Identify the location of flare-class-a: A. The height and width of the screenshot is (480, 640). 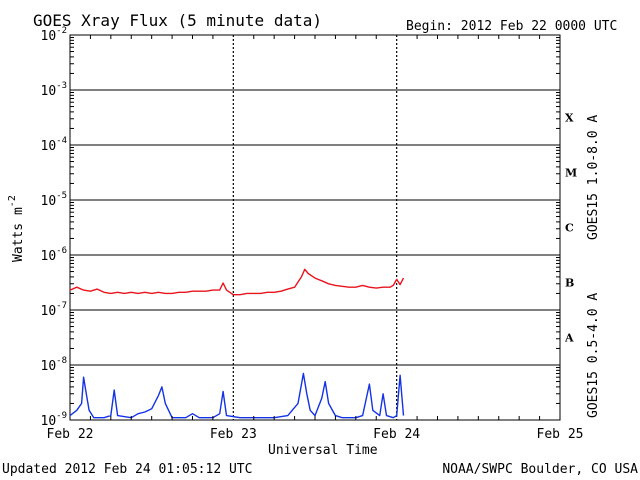
(569, 338).